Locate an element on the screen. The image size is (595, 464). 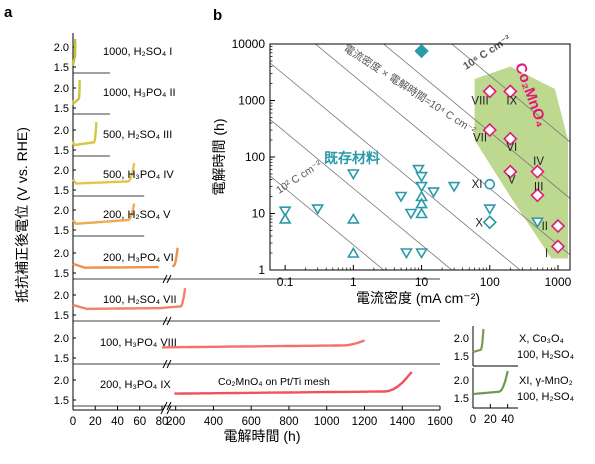
curve-I is located at coordinates (74, 52).